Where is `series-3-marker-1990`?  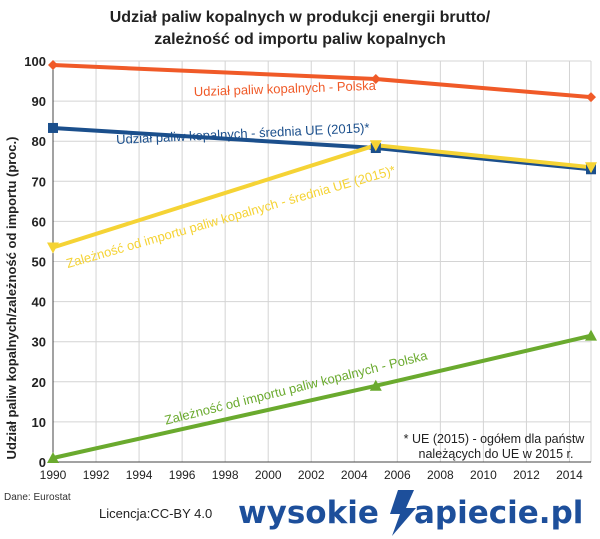 series-3-marker-1990 is located at coordinates (53, 457).